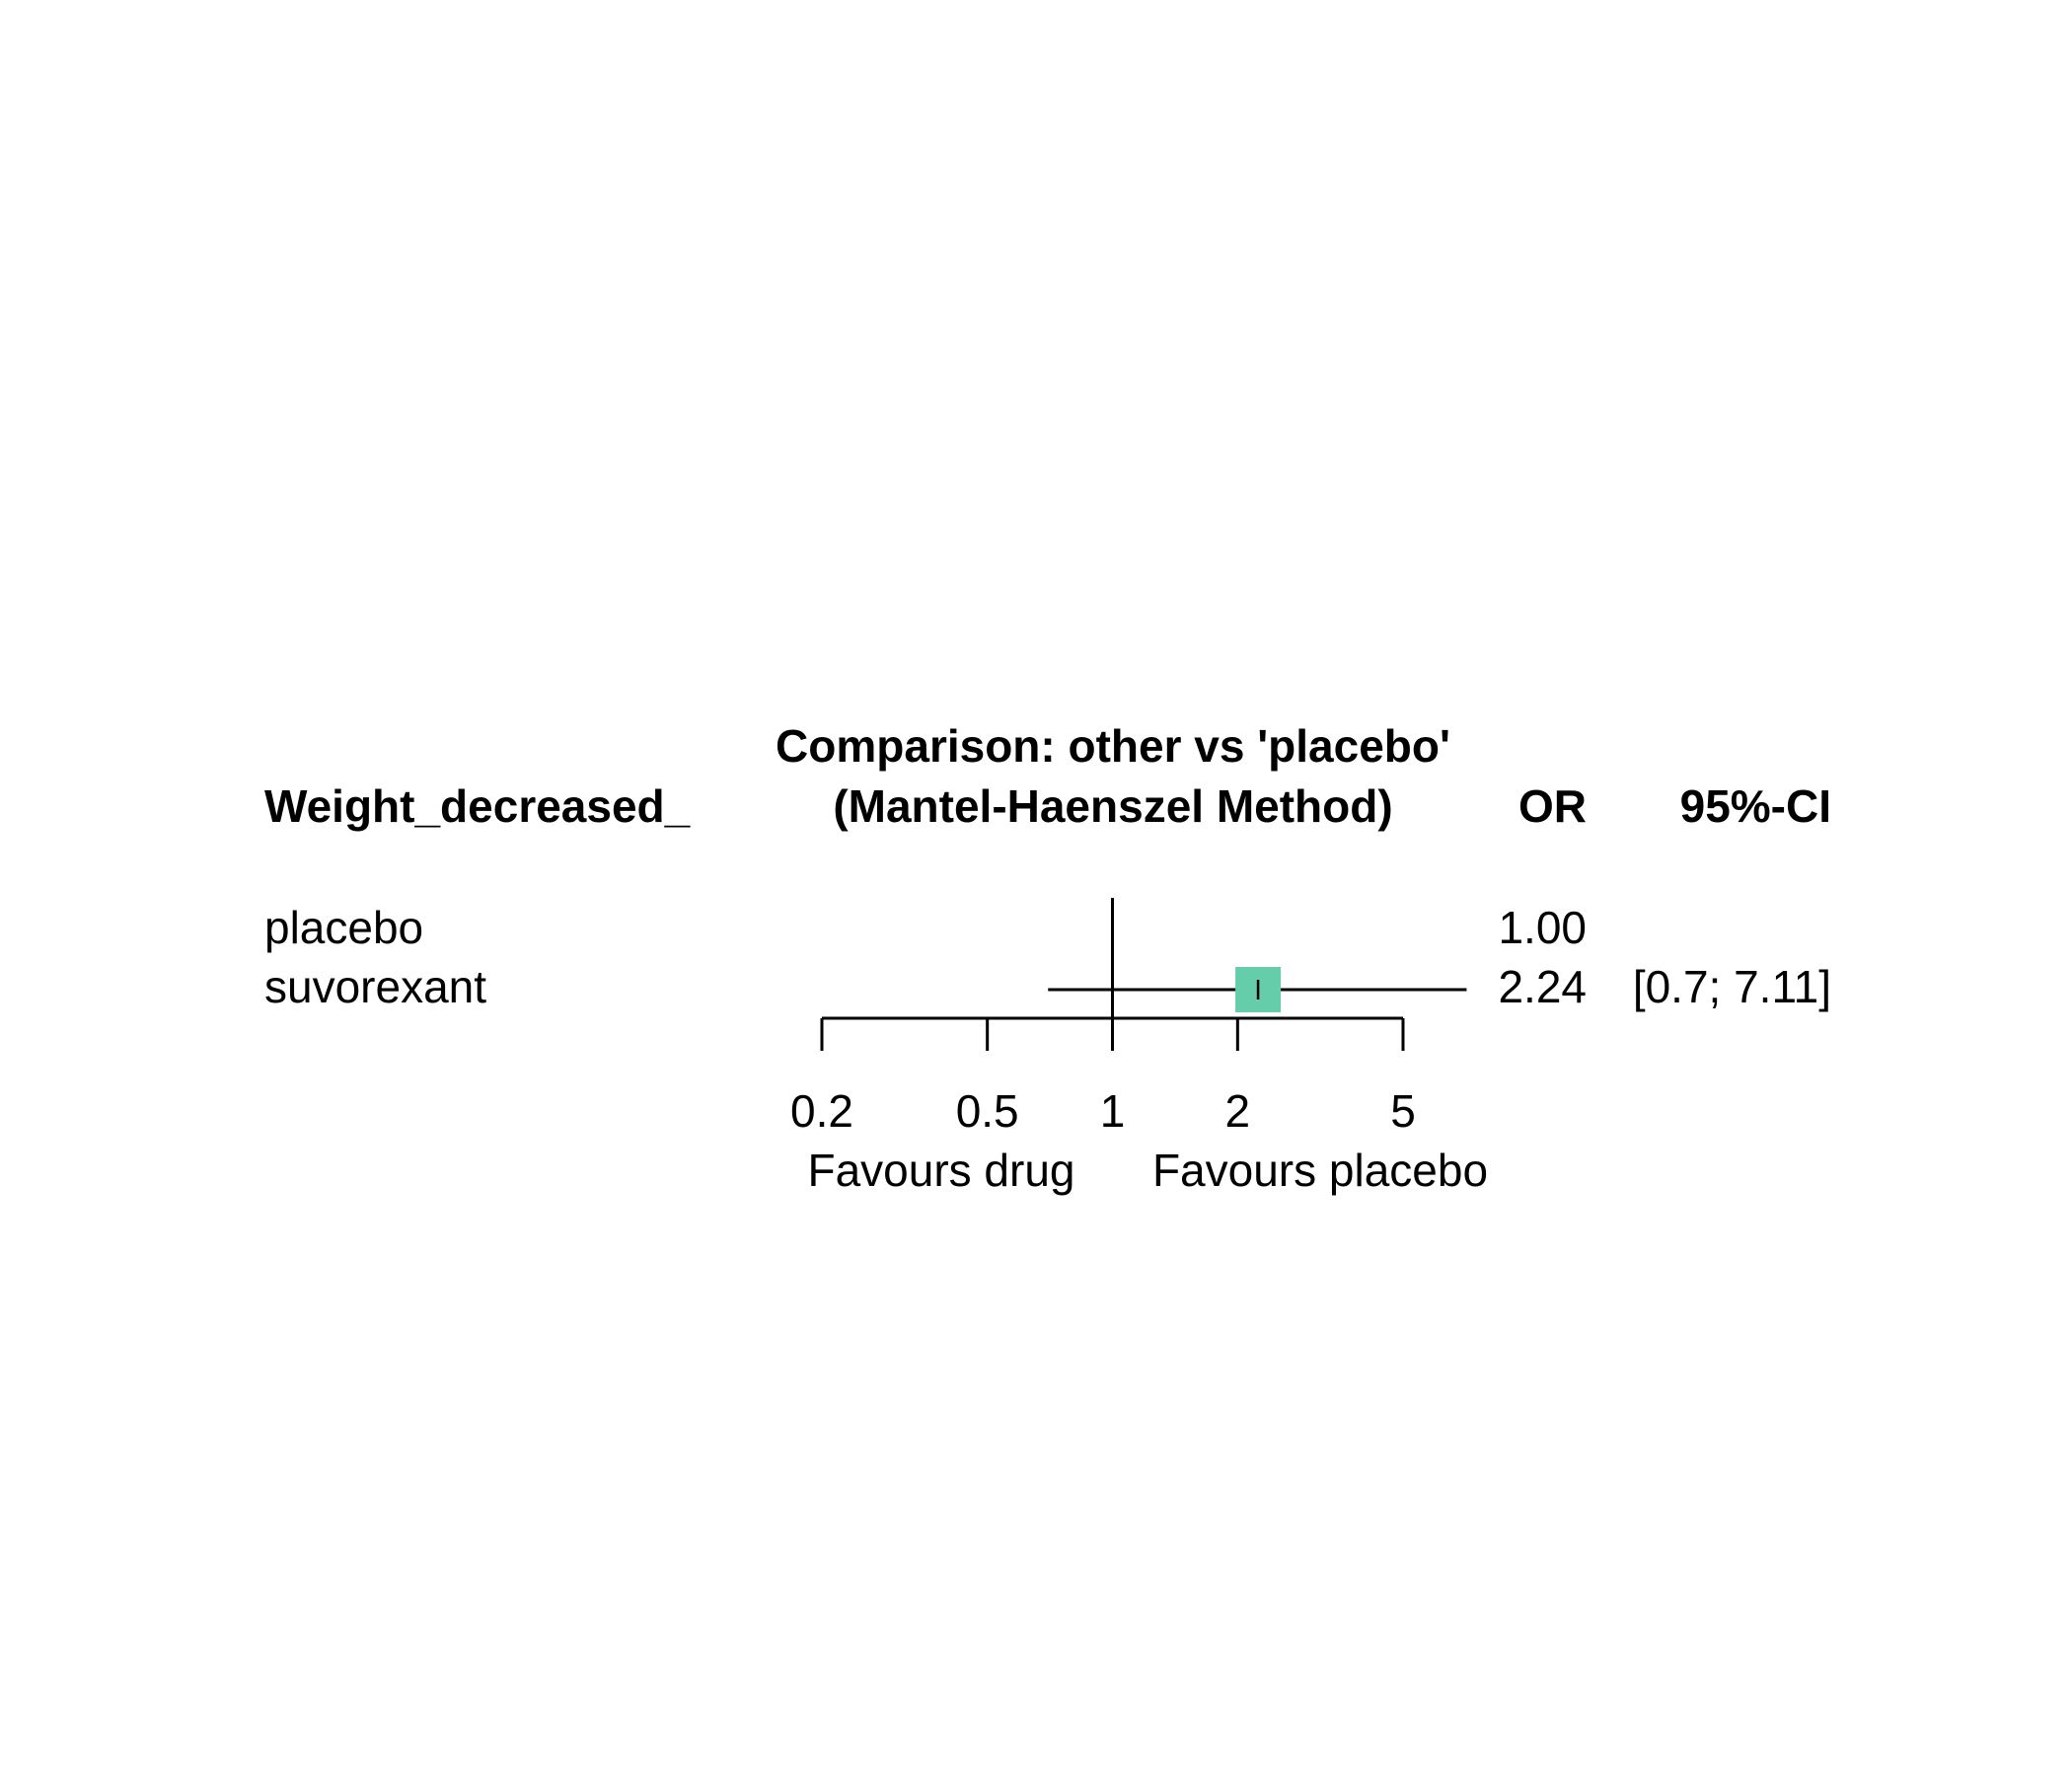 Image resolution: width=2072 pixels, height=1776 pixels. Describe the element at coordinates (1543, 987) in the screenshot. I see `row-or-suvorexant: 2.24` at that location.